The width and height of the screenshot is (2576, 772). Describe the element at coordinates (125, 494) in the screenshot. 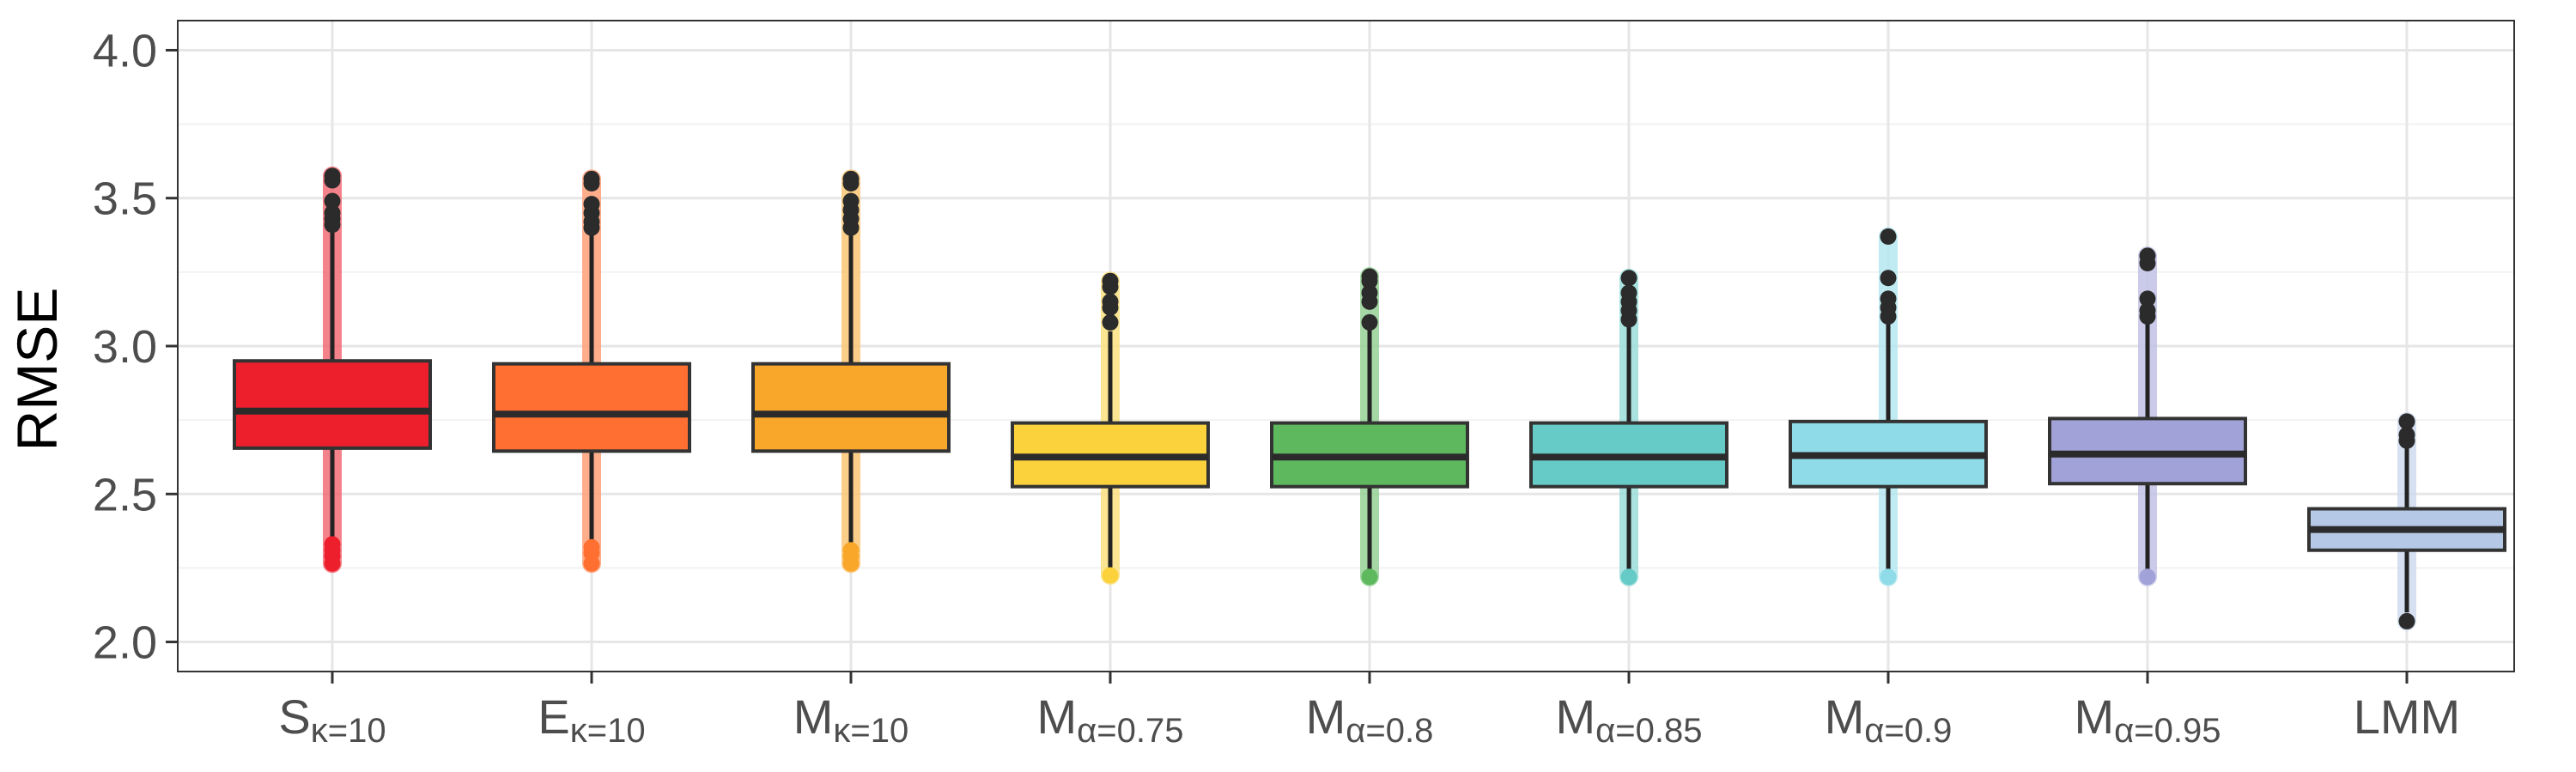

I see `y-tick-label: 2.5` at that location.